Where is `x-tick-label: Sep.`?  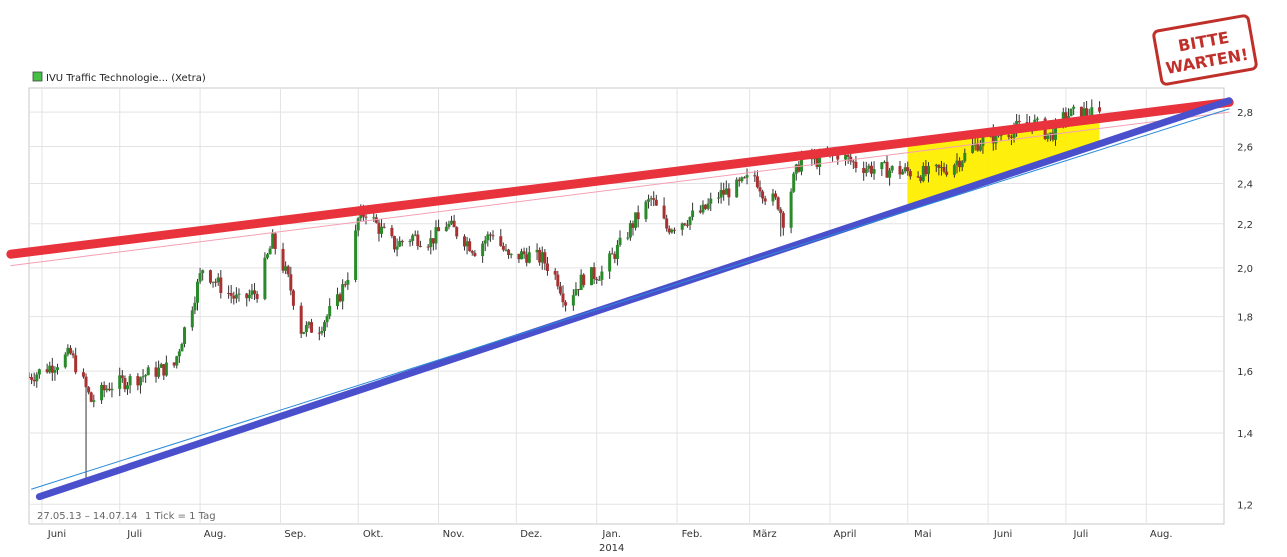
x-tick-label: Sep. is located at coordinates (295, 534).